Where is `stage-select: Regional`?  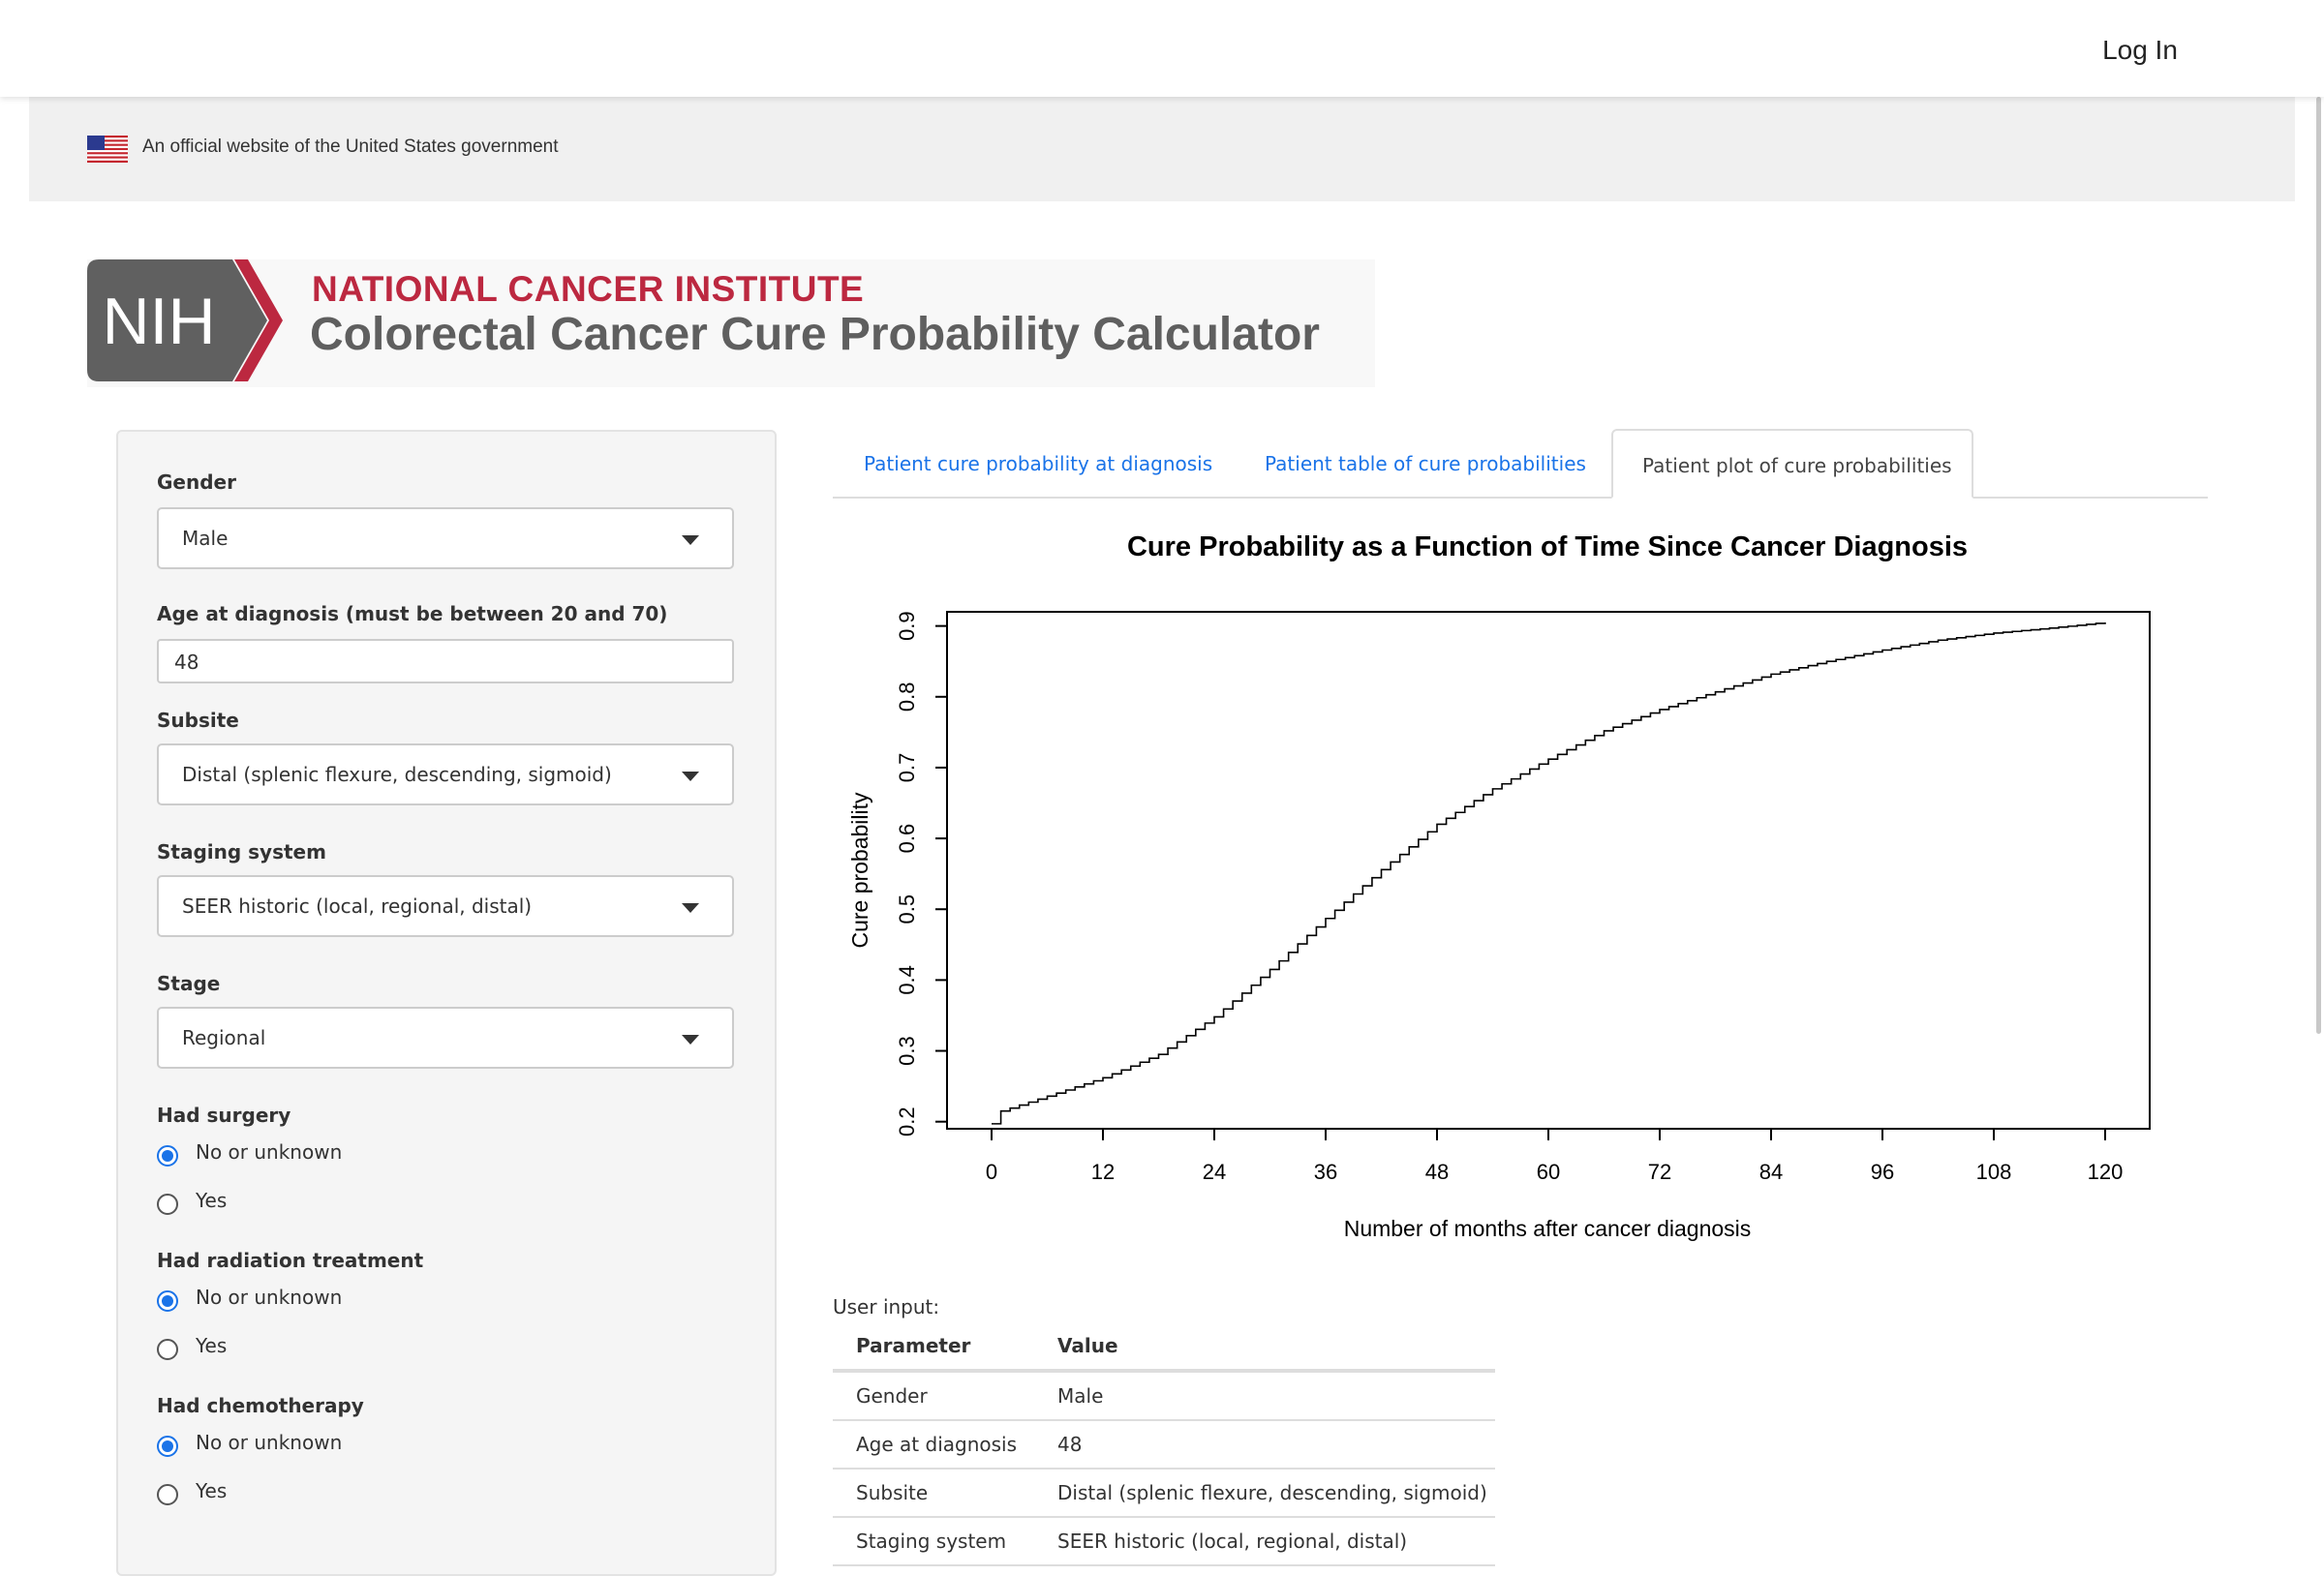
stage-select: Regional is located at coordinates (445, 1038).